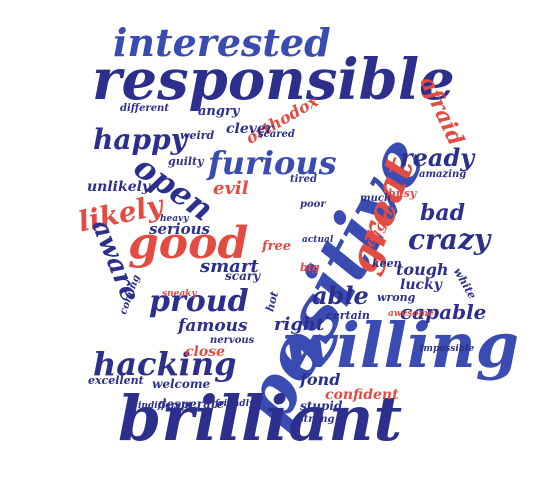  I want to click on word-responsible: responsible, so click(273, 80).